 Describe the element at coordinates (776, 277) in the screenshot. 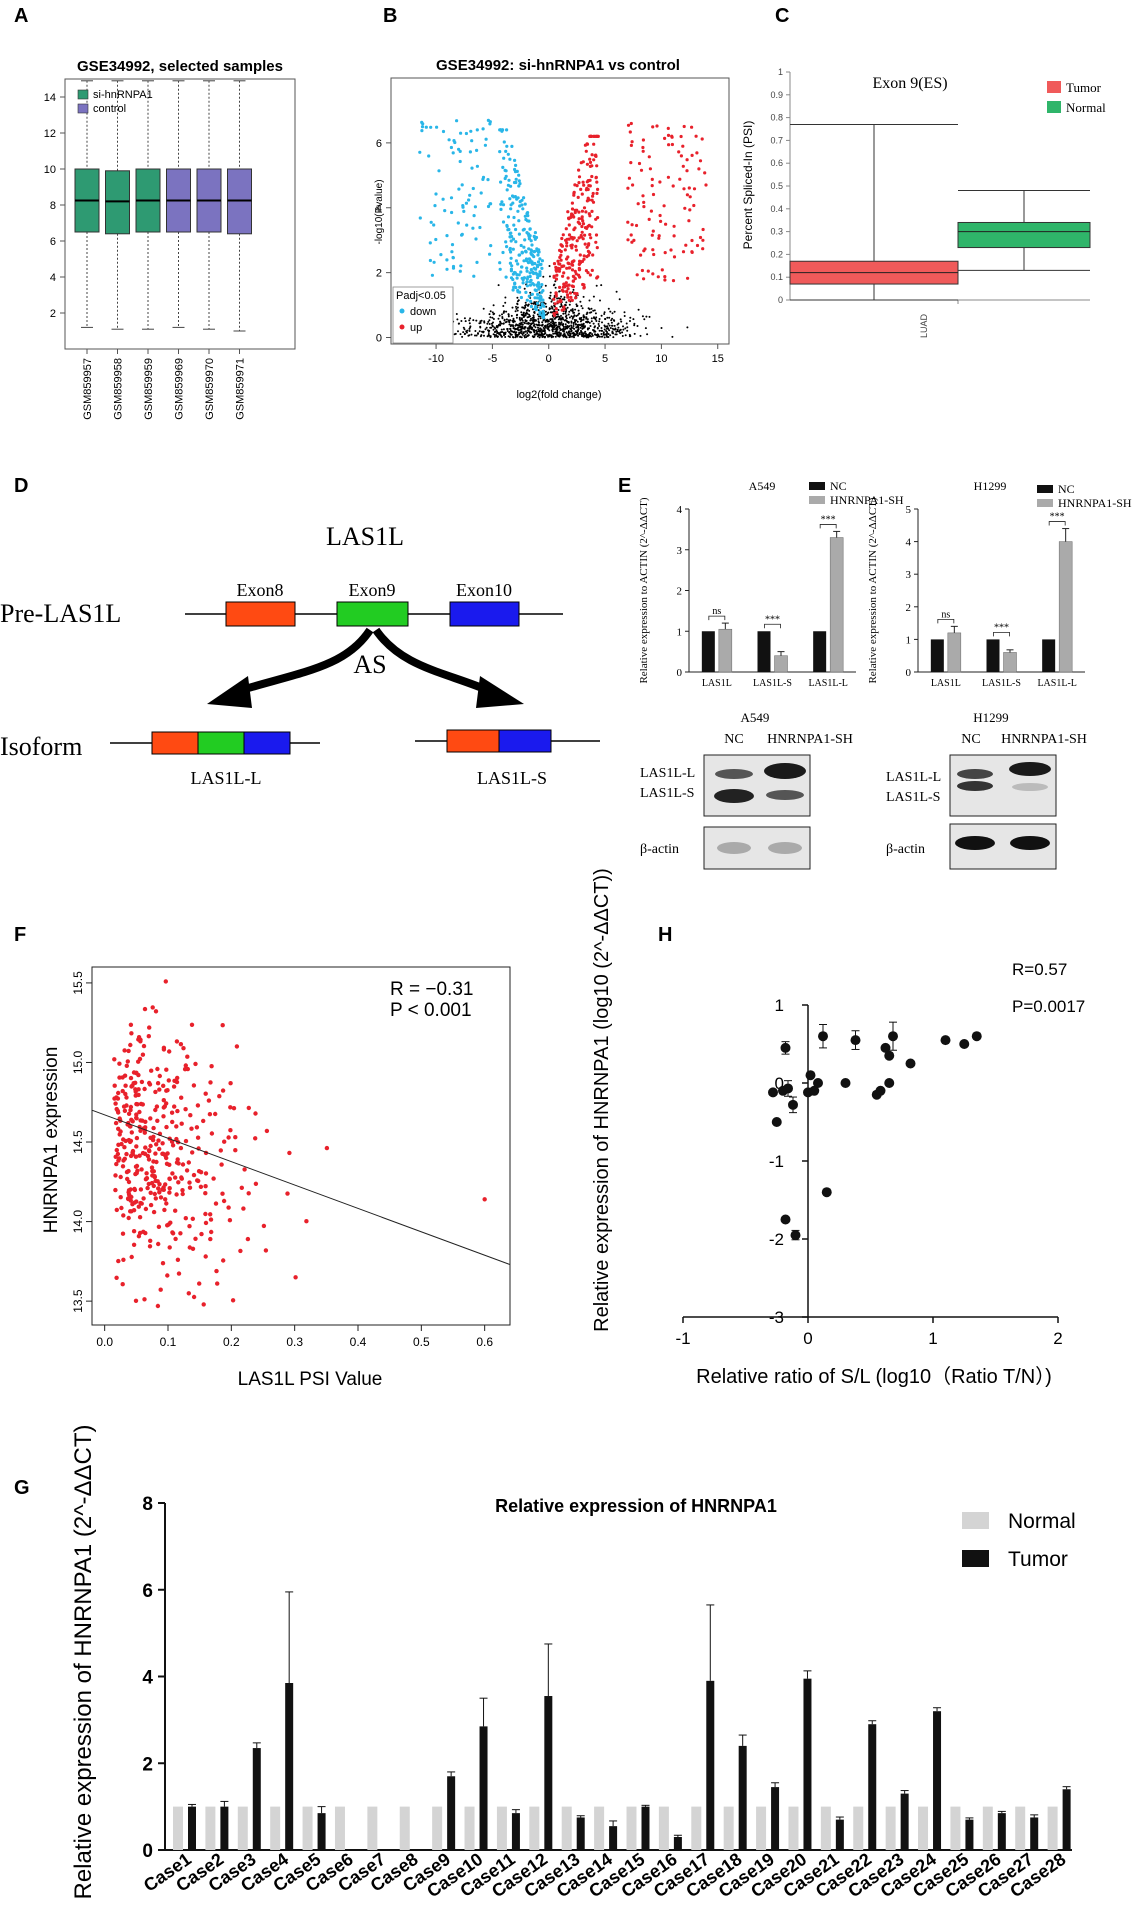

I see `panel-c-ytick-label-1: 0.1` at that location.